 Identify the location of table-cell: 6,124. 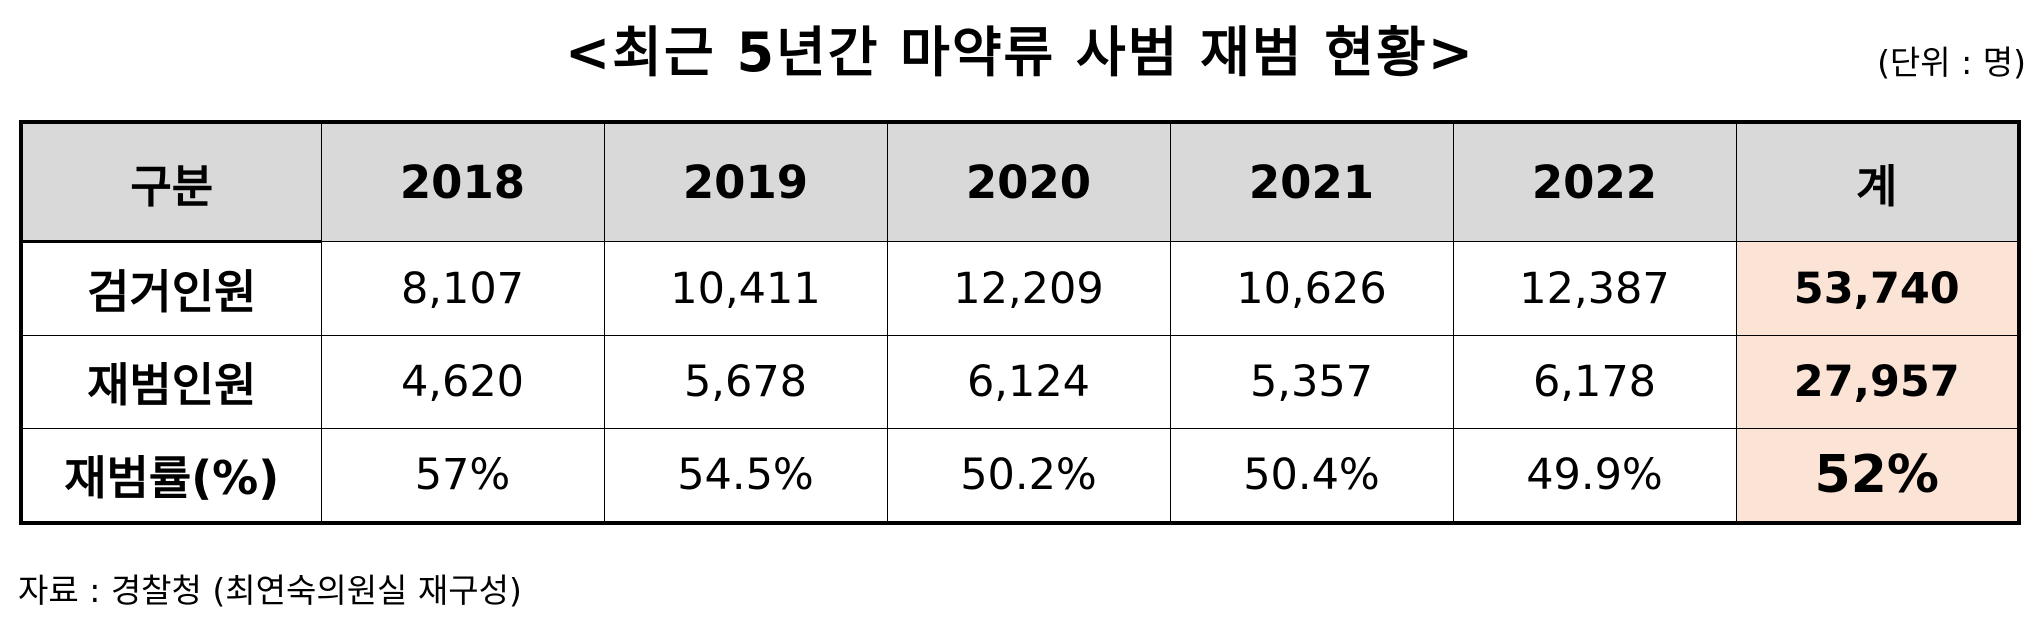
(1028, 382).